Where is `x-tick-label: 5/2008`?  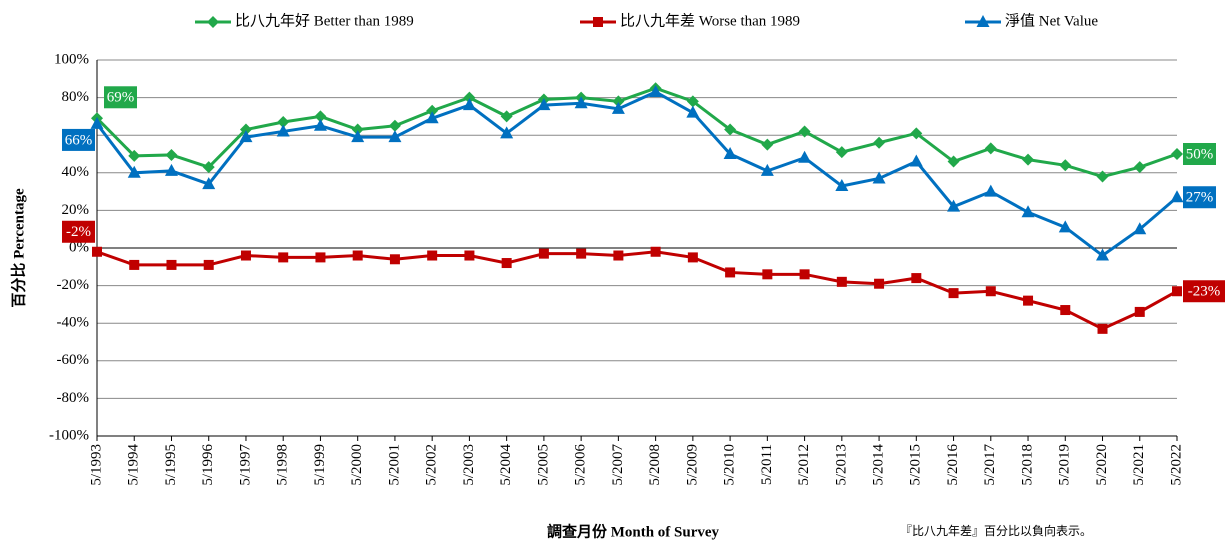 x-tick-label: 5/2008 is located at coordinates (655, 465).